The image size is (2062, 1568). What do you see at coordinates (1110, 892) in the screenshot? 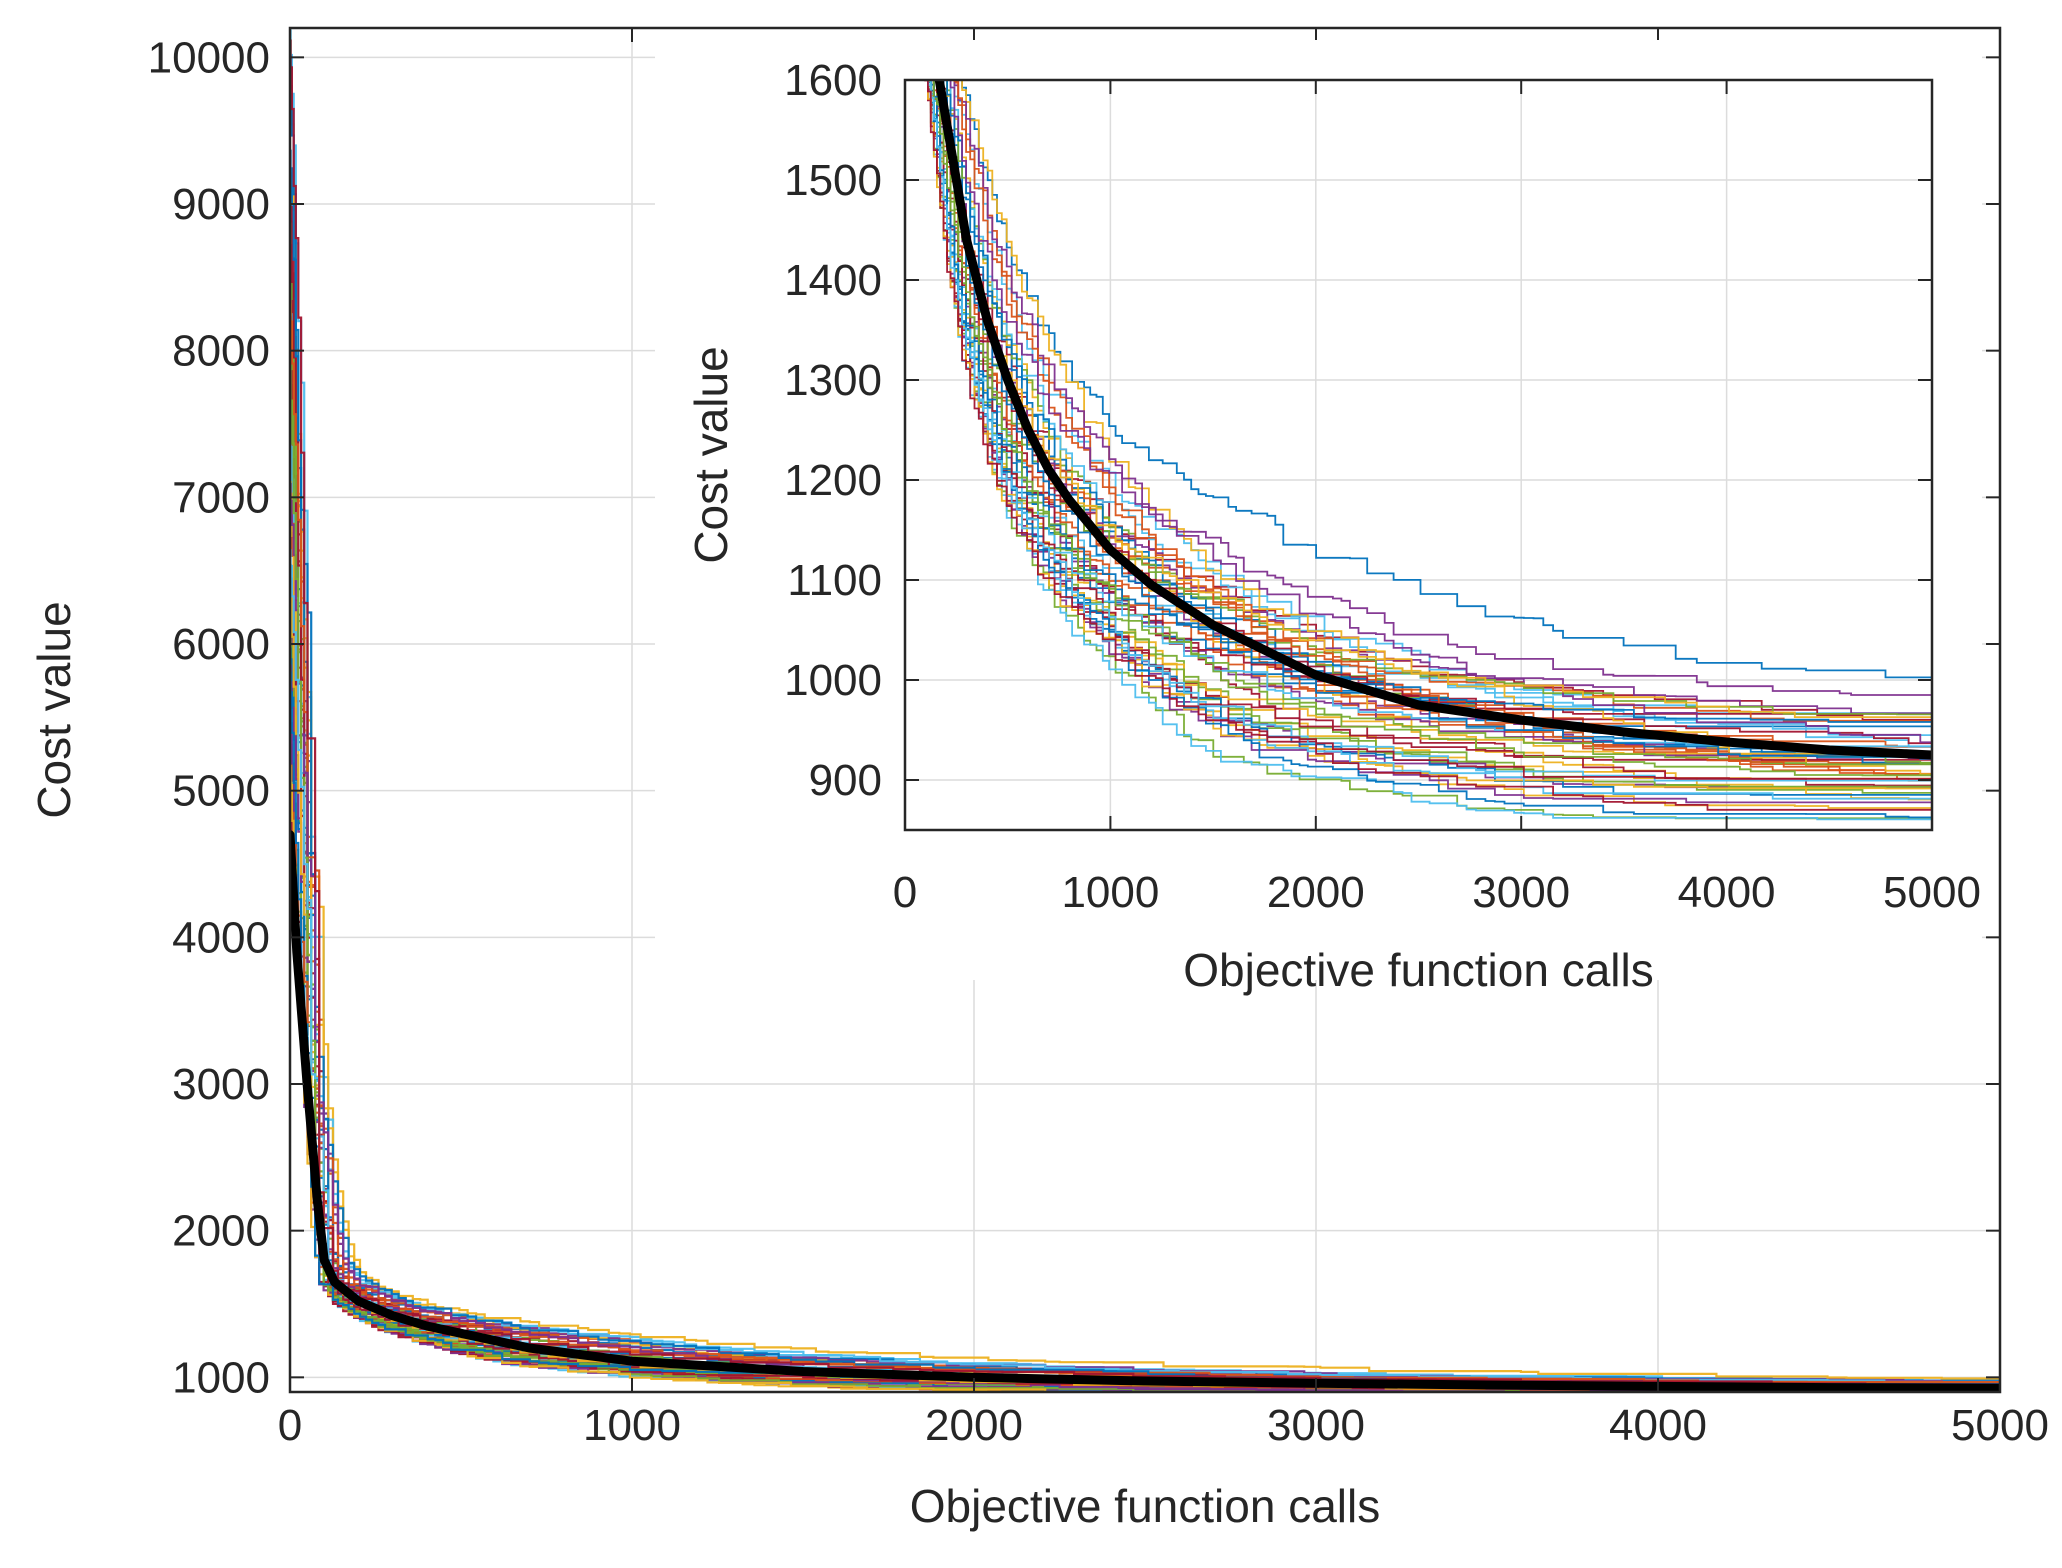
I see `inset-x-tick-label-1: 1000` at bounding box center [1110, 892].